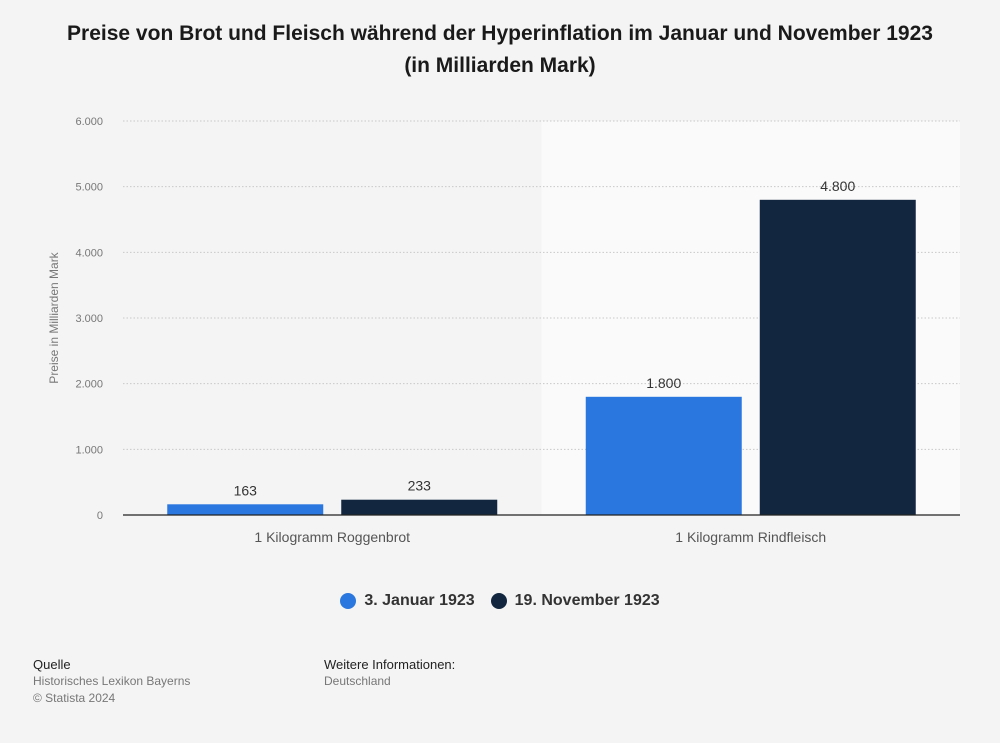 The width and height of the screenshot is (1000, 743). What do you see at coordinates (837, 186) in the screenshot?
I see `data-label: 4.800` at bounding box center [837, 186].